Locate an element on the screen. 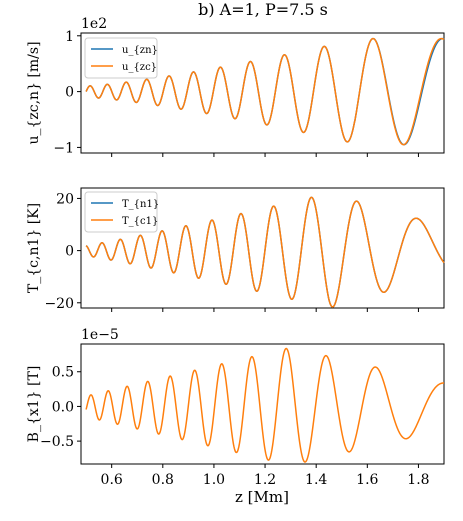  legend-label-T-n1: T_{n1} is located at coordinates (140, 204).